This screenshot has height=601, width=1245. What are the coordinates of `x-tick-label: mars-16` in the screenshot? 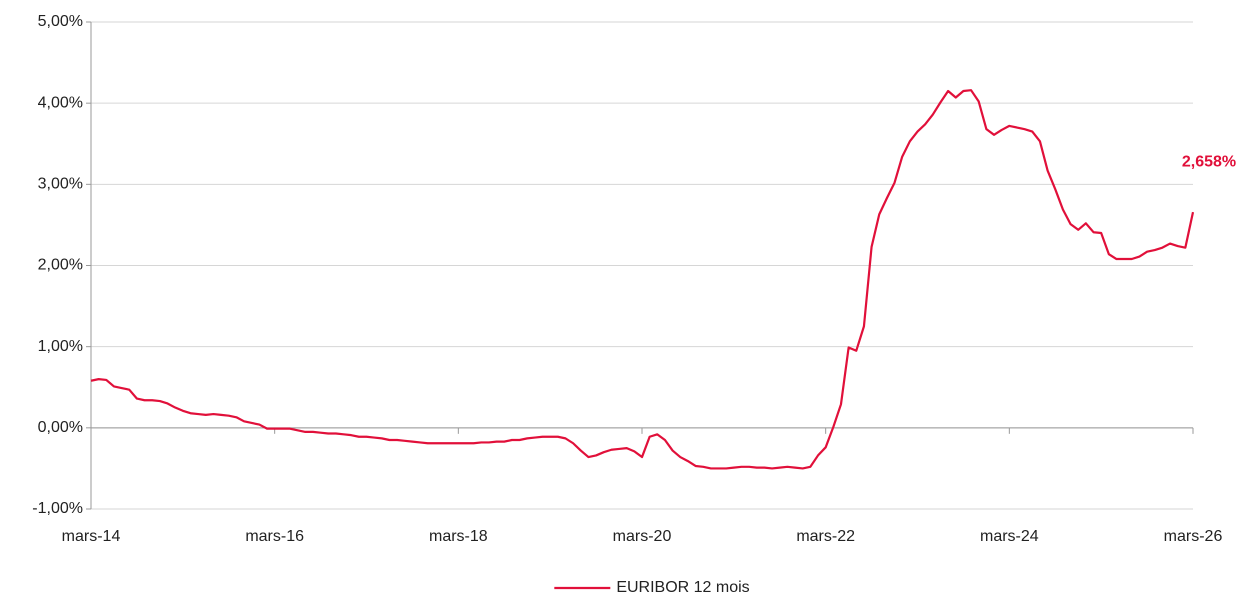 It's located at (274, 536).